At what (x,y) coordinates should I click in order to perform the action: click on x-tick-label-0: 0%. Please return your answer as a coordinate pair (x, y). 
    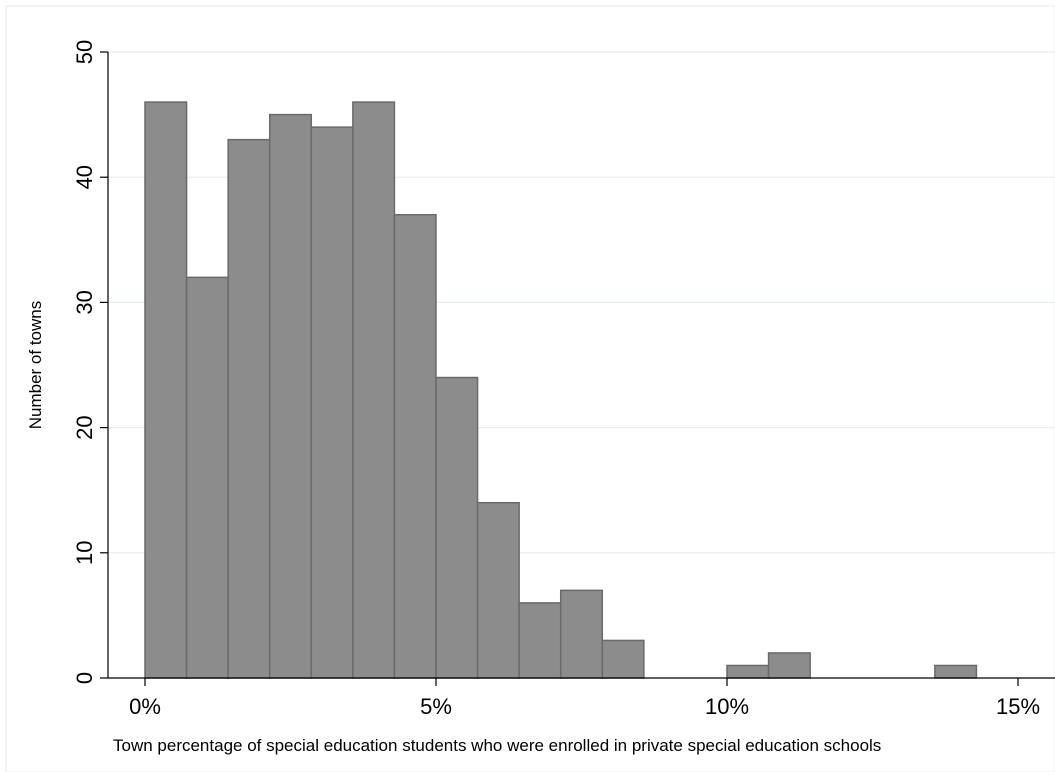
    Looking at the image, I should click on (145, 706).